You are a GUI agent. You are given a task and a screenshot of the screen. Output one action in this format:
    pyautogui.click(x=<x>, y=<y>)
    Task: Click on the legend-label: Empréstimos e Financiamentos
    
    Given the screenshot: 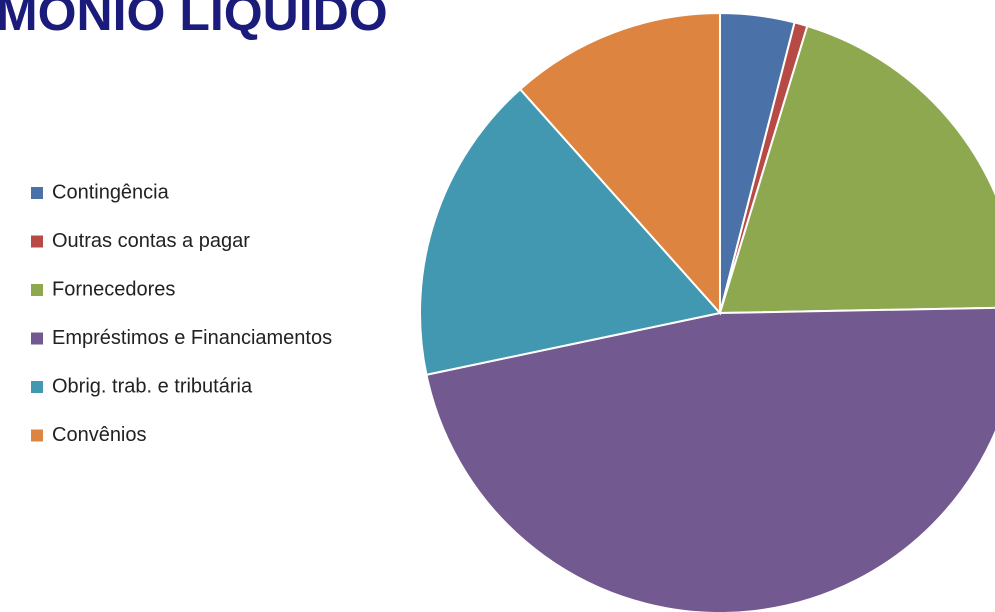 What is the action you would take?
    pyautogui.click(x=192, y=338)
    